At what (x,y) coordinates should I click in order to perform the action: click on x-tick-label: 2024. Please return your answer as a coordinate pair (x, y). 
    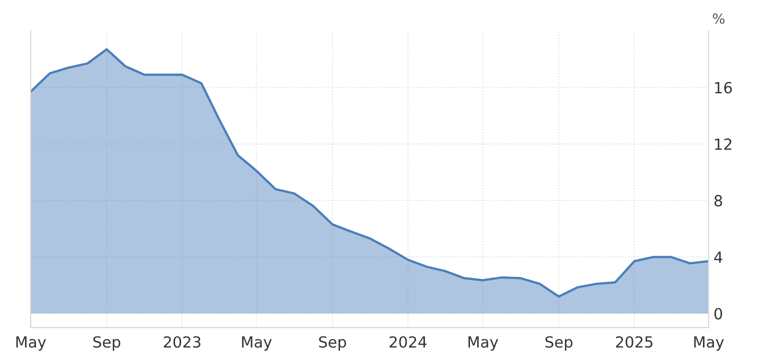
    Looking at the image, I should click on (408, 342).